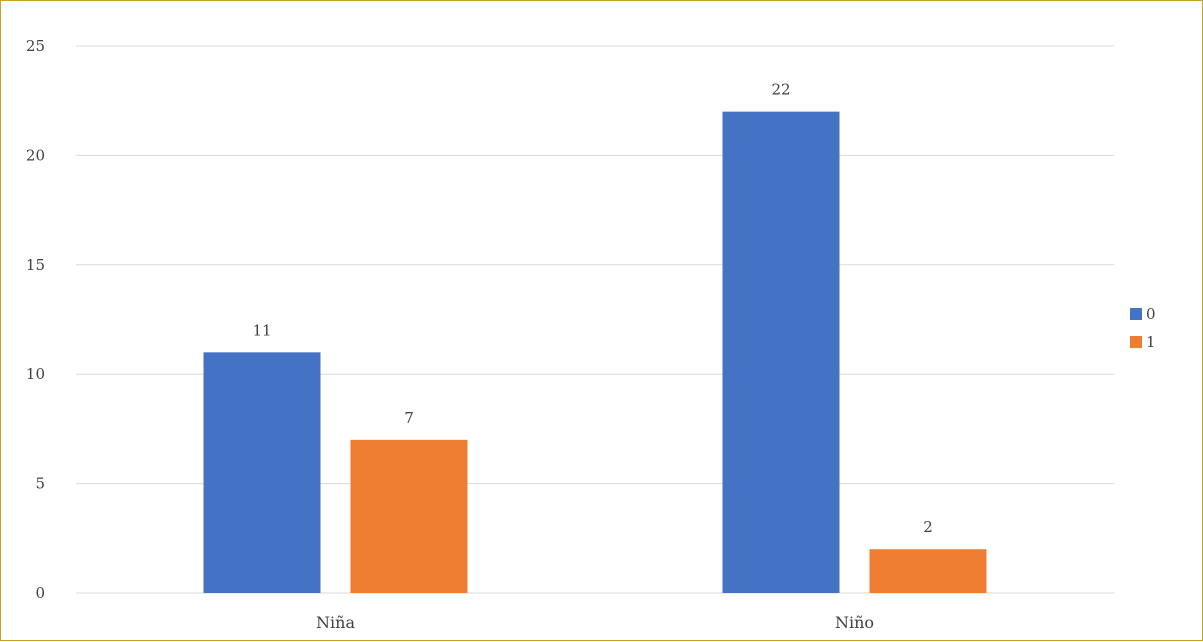  What do you see at coordinates (40, 593) in the screenshot?
I see `y-tick-label: 0` at bounding box center [40, 593].